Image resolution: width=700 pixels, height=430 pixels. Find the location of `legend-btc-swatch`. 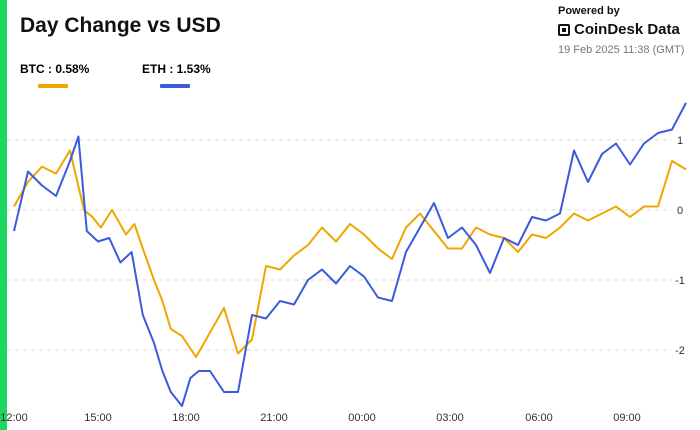

legend-btc-swatch is located at coordinates (53, 86).